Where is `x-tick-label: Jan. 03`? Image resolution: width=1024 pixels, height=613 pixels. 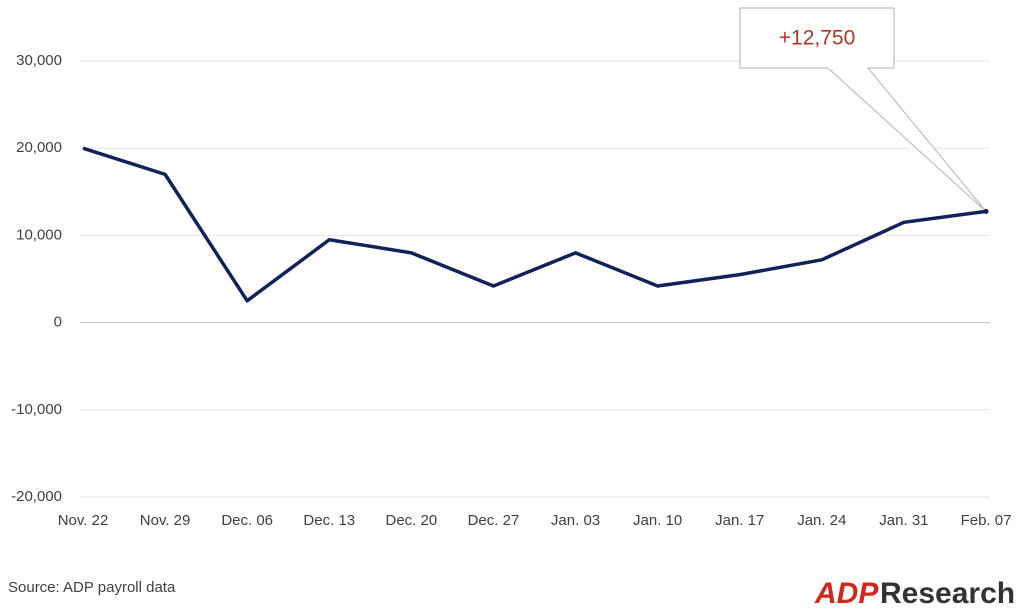
x-tick-label: Jan. 03 is located at coordinates (575, 520).